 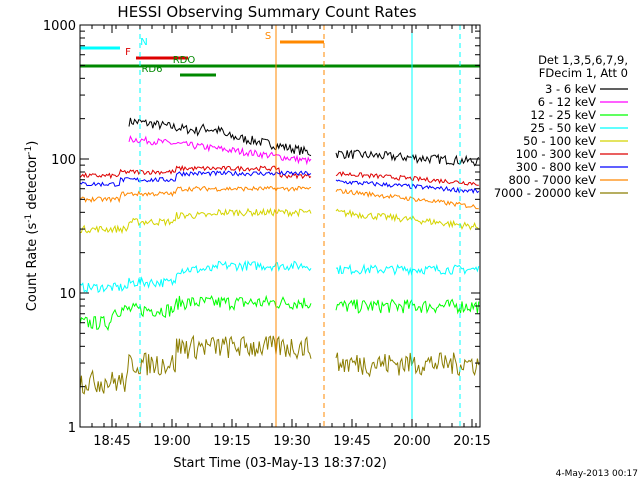 I want to click on y-tick-label: 100, so click(x=63, y=160).